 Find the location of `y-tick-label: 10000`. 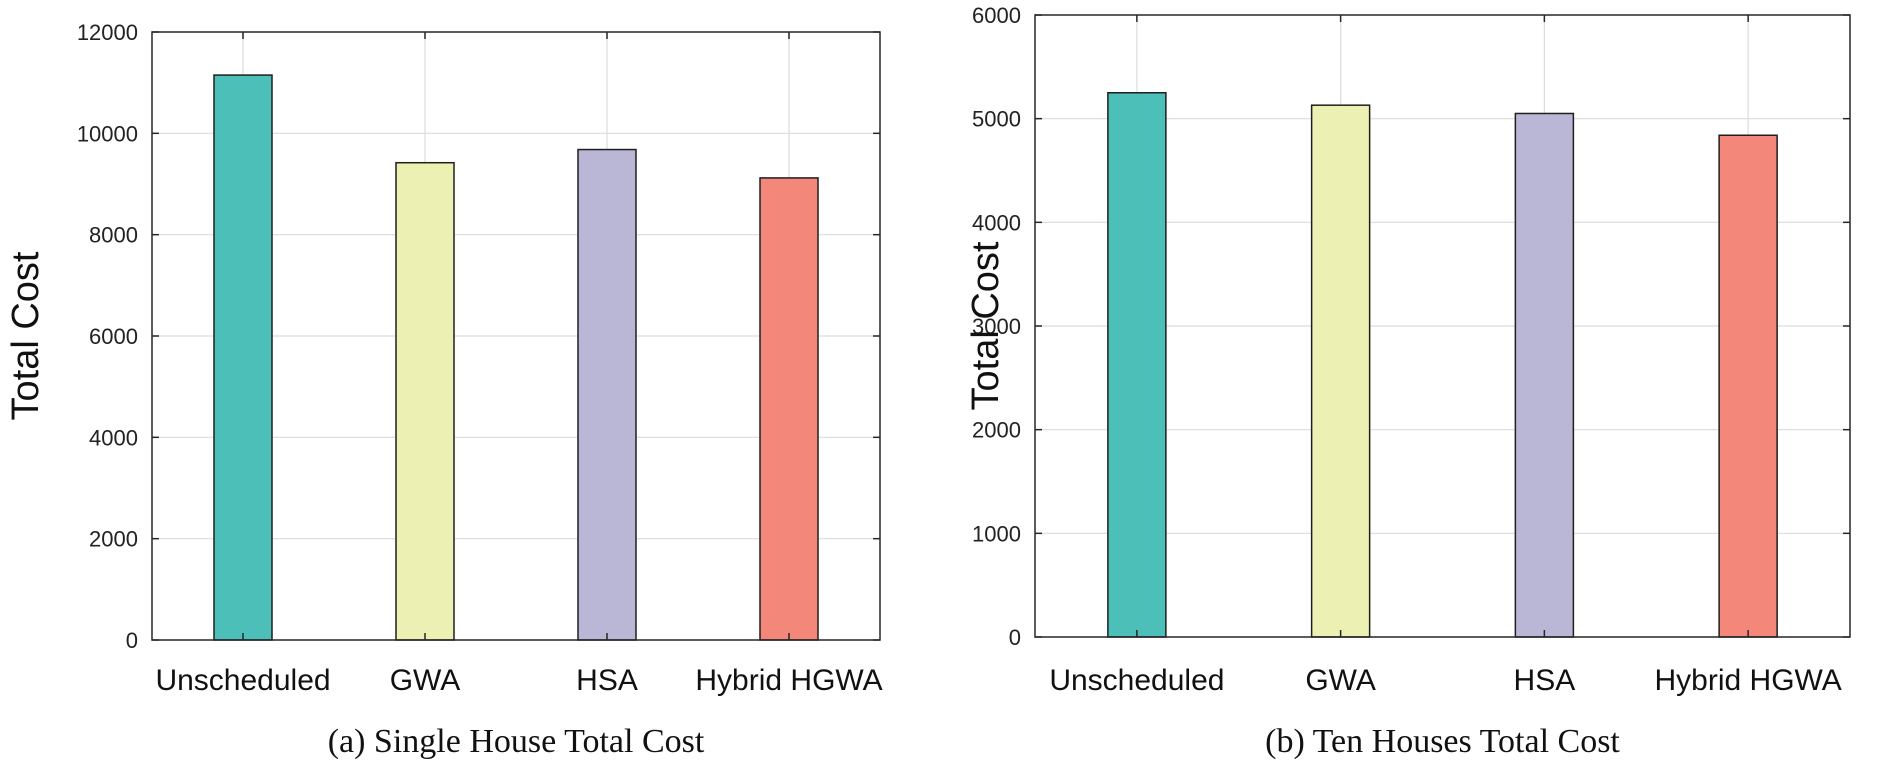

y-tick-label: 10000 is located at coordinates (107, 133).